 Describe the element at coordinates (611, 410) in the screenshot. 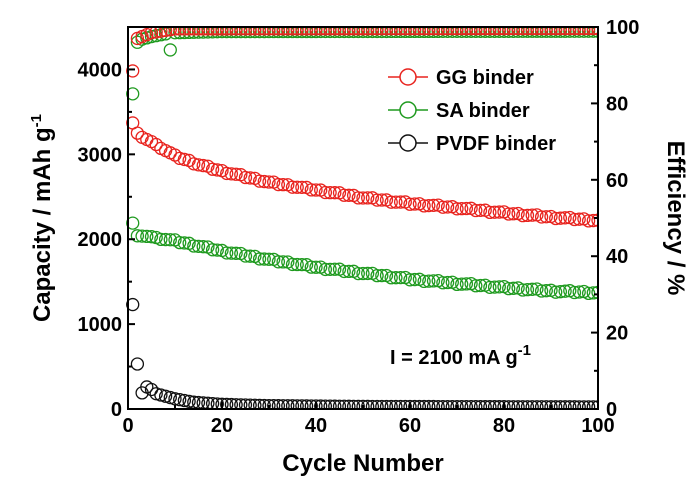

I see `y2-tick-label: 0` at that location.